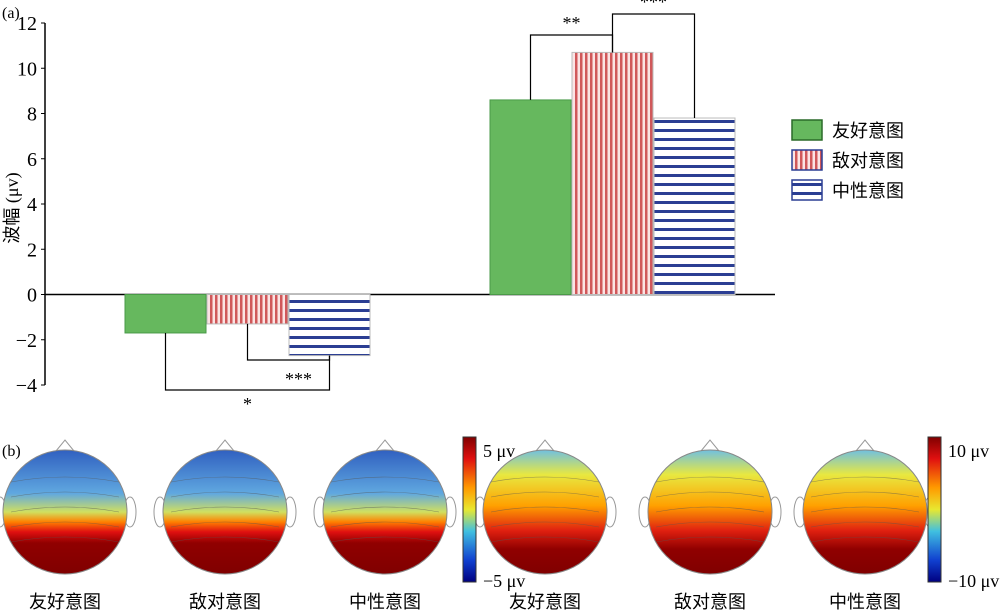  What do you see at coordinates (499, 451) in the screenshot?
I see `colorbar-max-label: 5 μv` at bounding box center [499, 451].